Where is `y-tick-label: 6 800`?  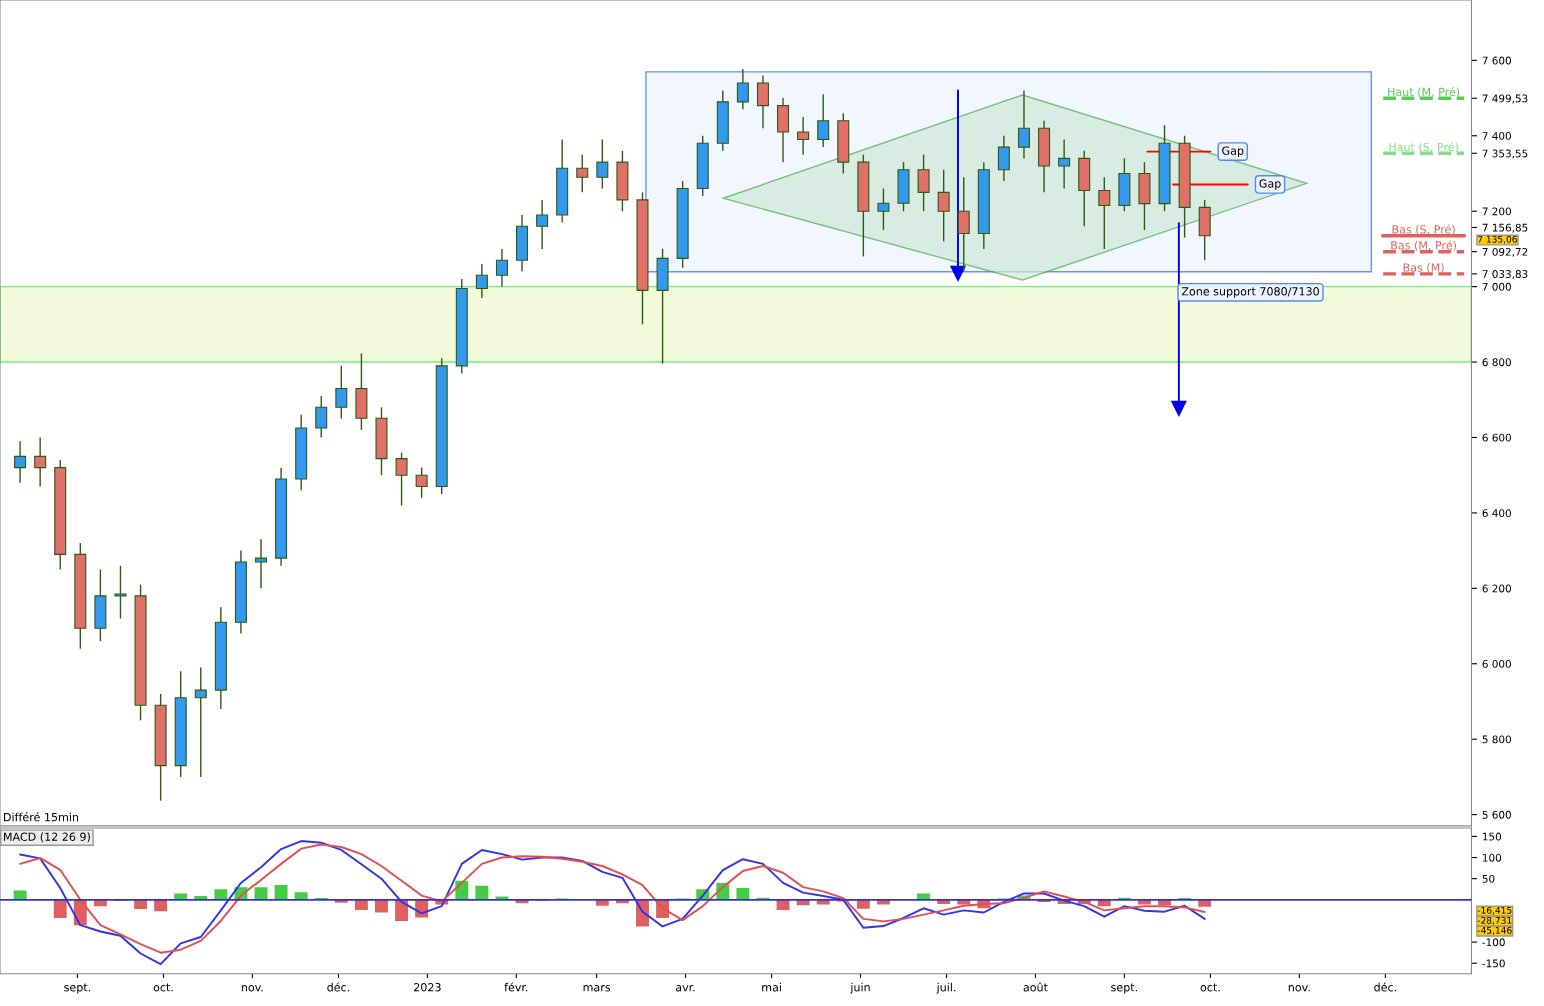
y-tick-label: 6 800 is located at coordinates (1496, 362).